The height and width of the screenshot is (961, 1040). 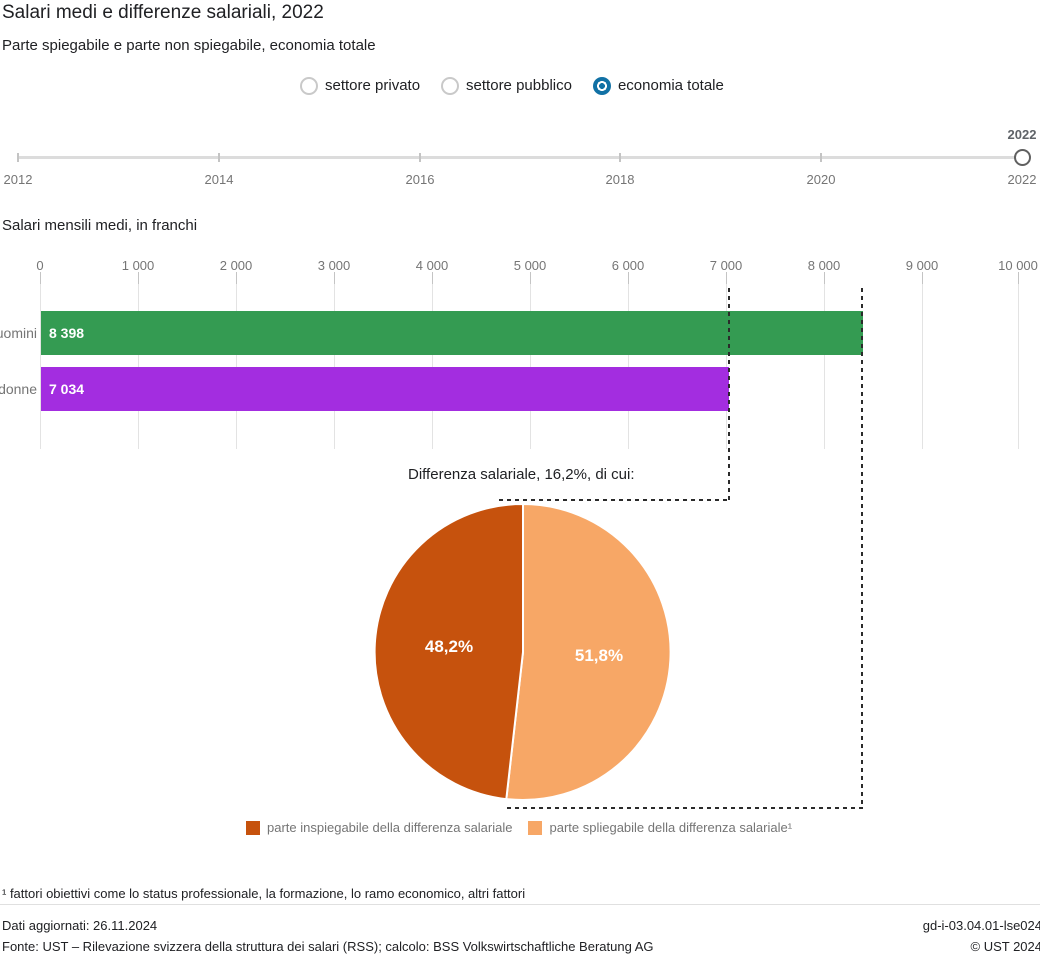 What do you see at coordinates (1022, 179) in the screenshot?
I see `slider-year-label: 2022` at bounding box center [1022, 179].